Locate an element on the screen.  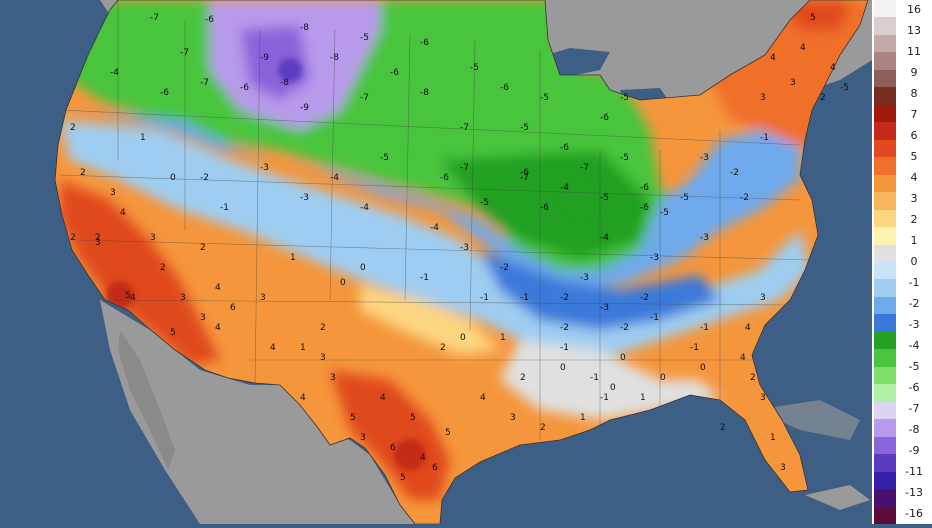
legend-label: -5 is located at coordinates (914, 366).